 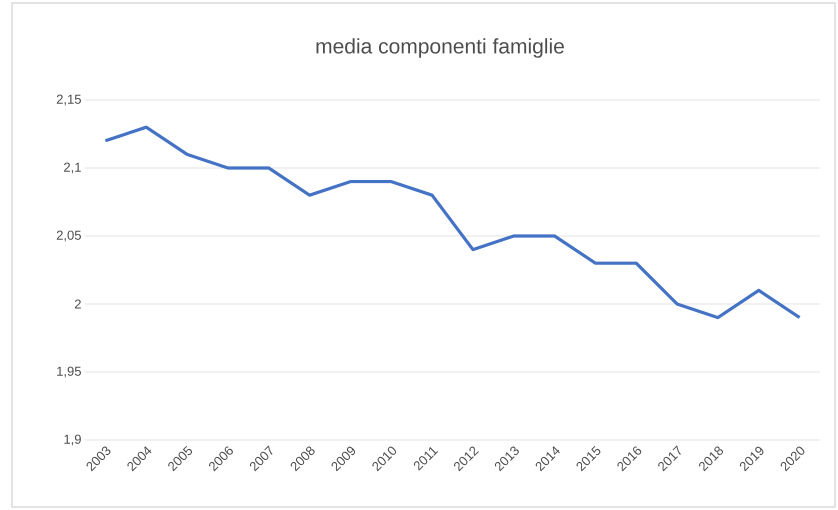 I want to click on y-tick-label: 1,9, so click(x=72, y=440).